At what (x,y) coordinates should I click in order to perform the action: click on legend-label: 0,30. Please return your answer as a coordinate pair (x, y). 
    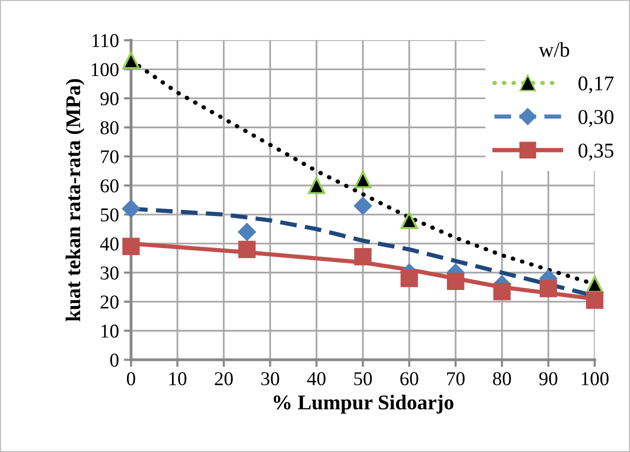
    Looking at the image, I should click on (596, 119).